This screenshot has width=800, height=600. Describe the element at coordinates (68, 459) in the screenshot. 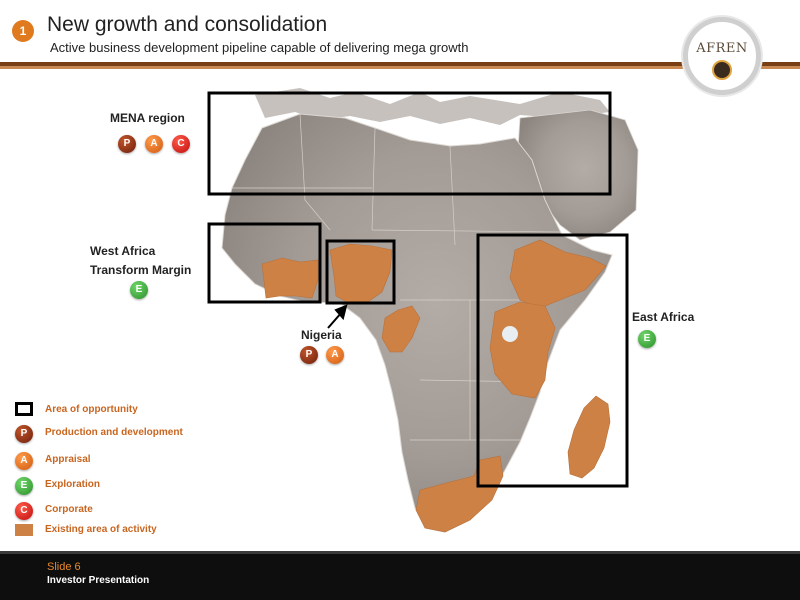

I see `legend-label-appraisal: Appraisal` at that location.